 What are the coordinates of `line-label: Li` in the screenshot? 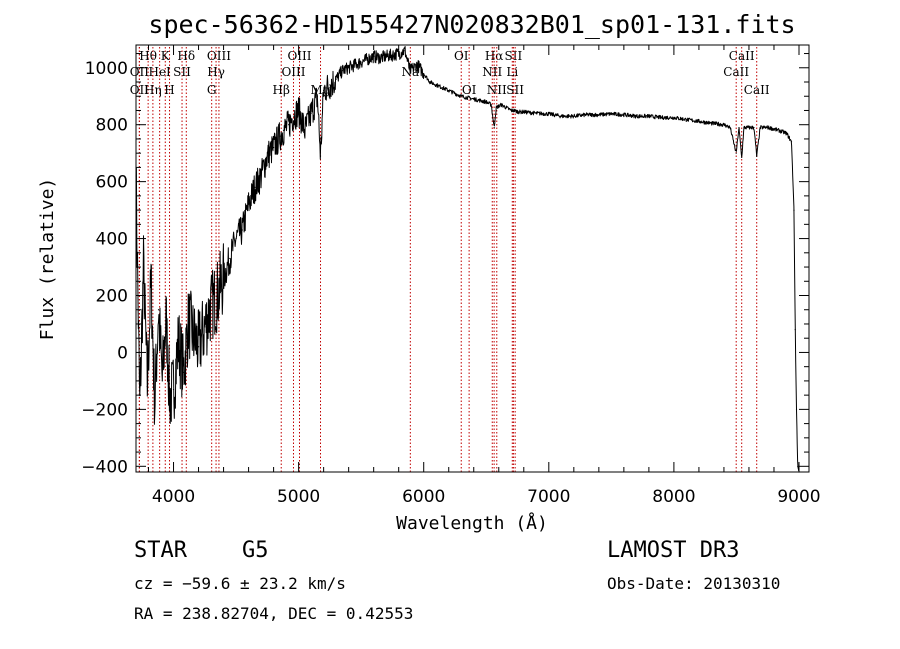 It's located at (512, 72).